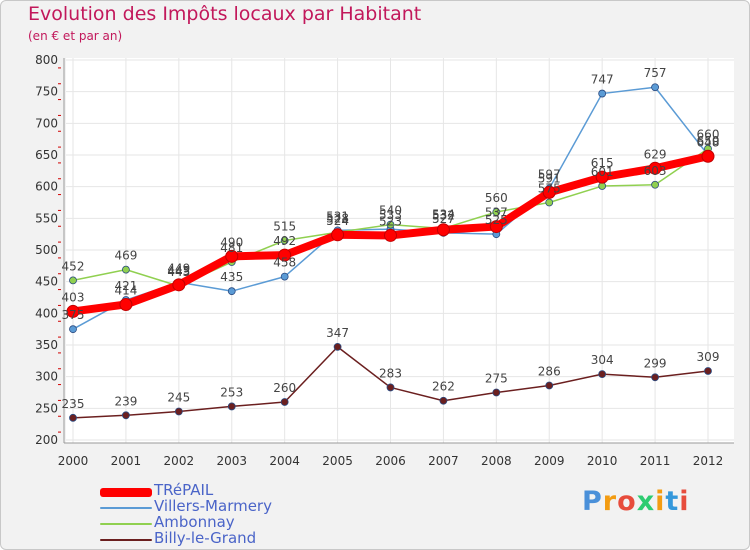 Image resolution: width=750 pixels, height=550 pixels. Describe the element at coordinates (125, 290) in the screenshot. I see `data-label: 414` at that location.